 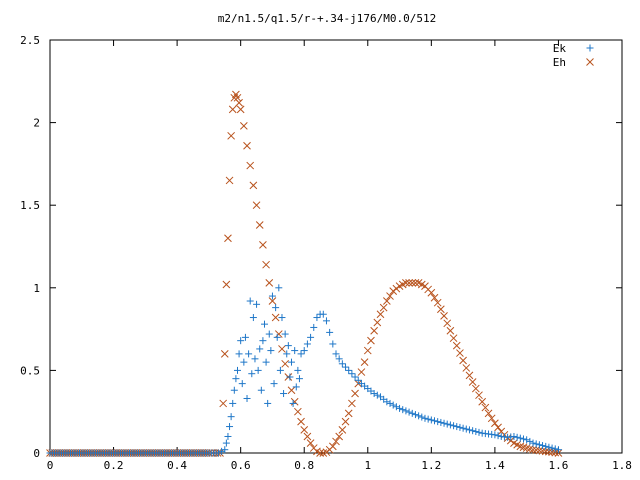 I want to click on x-tick-label: 1.6, so click(x=559, y=465).